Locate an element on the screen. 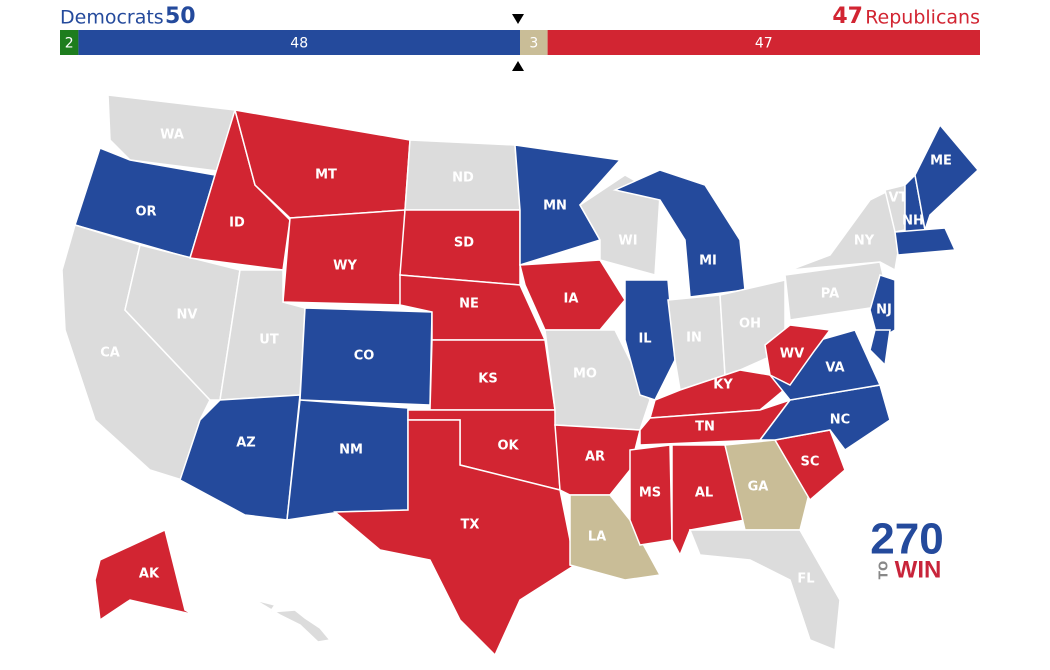  state-label: WA is located at coordinates (172, 135).